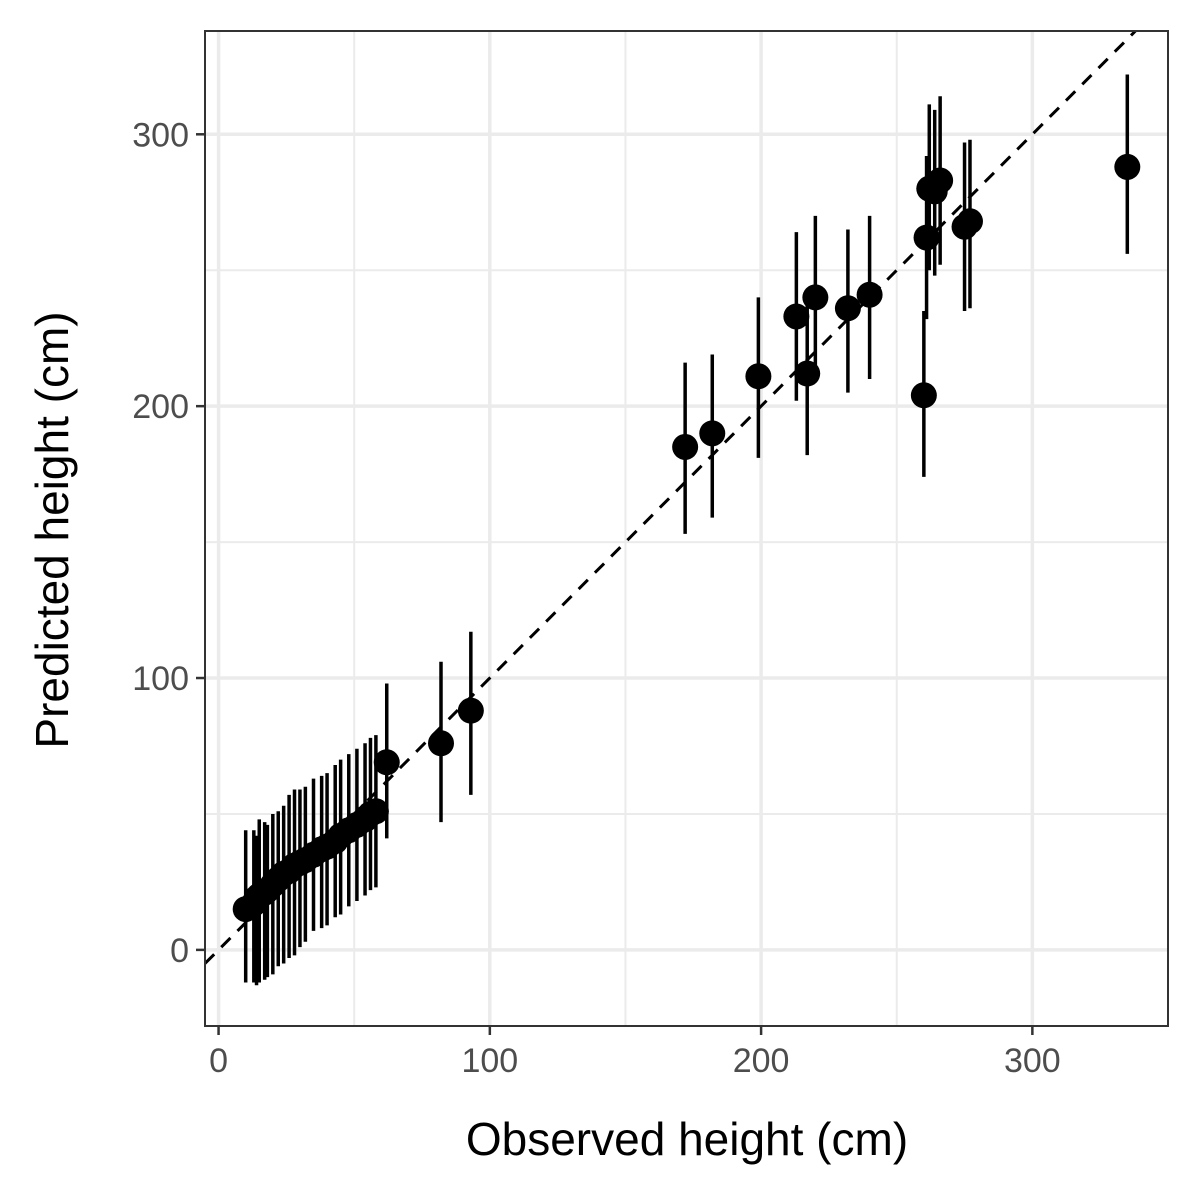  I want to click on x-axis-title: Observed height (cm), so click(687, 1139).